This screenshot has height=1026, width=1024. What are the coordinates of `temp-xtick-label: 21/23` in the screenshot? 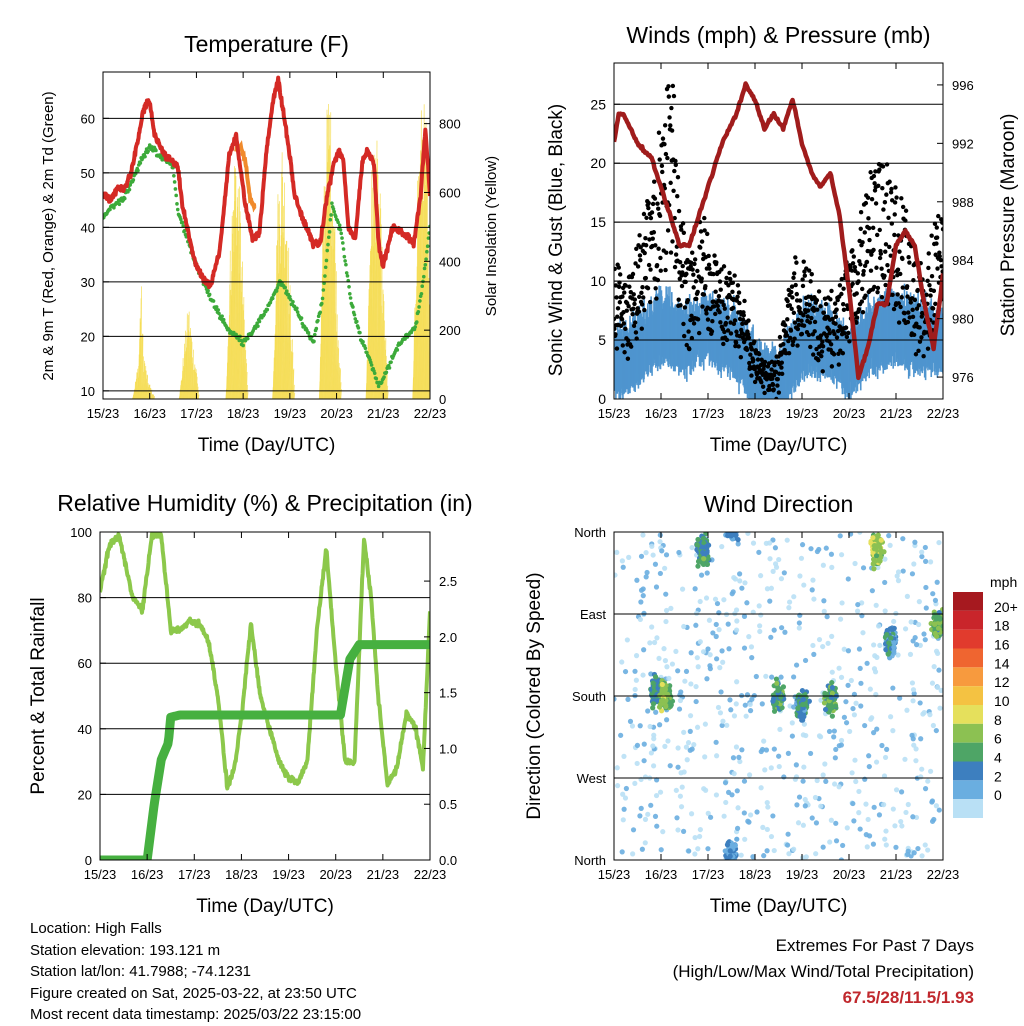 It's located at (383, 413).